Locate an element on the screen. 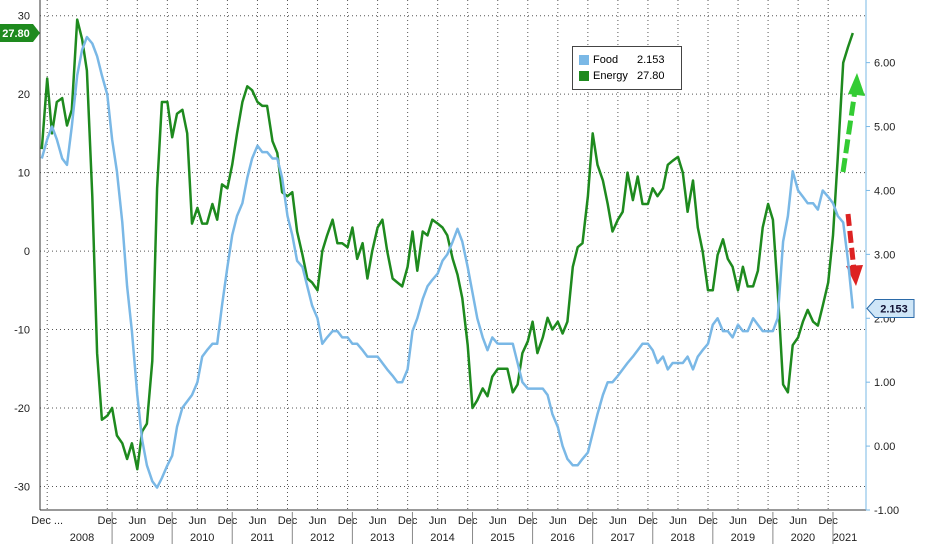 The width and height of the screenshot is (928, 546). year-label: 2019 is located at coordinates (743, 538).